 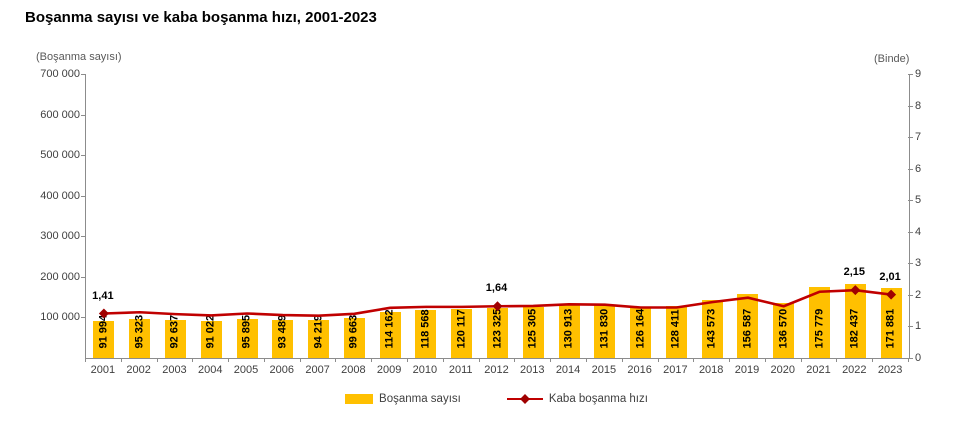 I want to click on right-axis-tick-9: 9, so click(x=918, y=74).